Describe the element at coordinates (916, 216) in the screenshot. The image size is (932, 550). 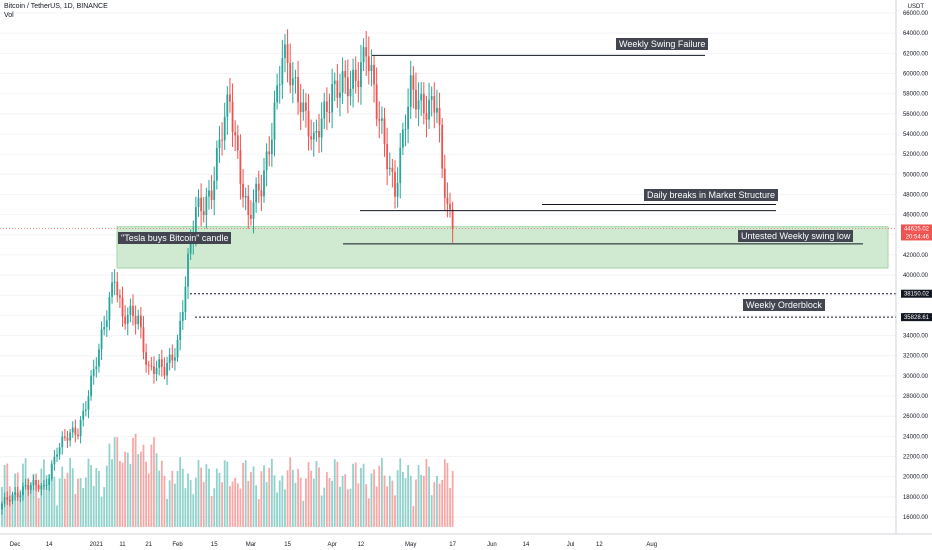
I see `price-tick-label: 46000.00` at that location.